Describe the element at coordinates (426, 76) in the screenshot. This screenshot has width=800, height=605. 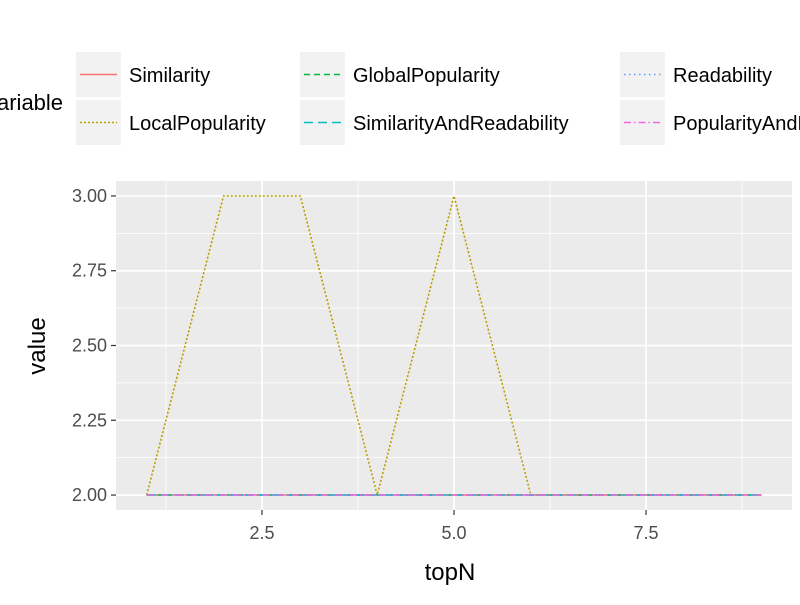
I see `legend-label: GlobalPopularity` at that location.